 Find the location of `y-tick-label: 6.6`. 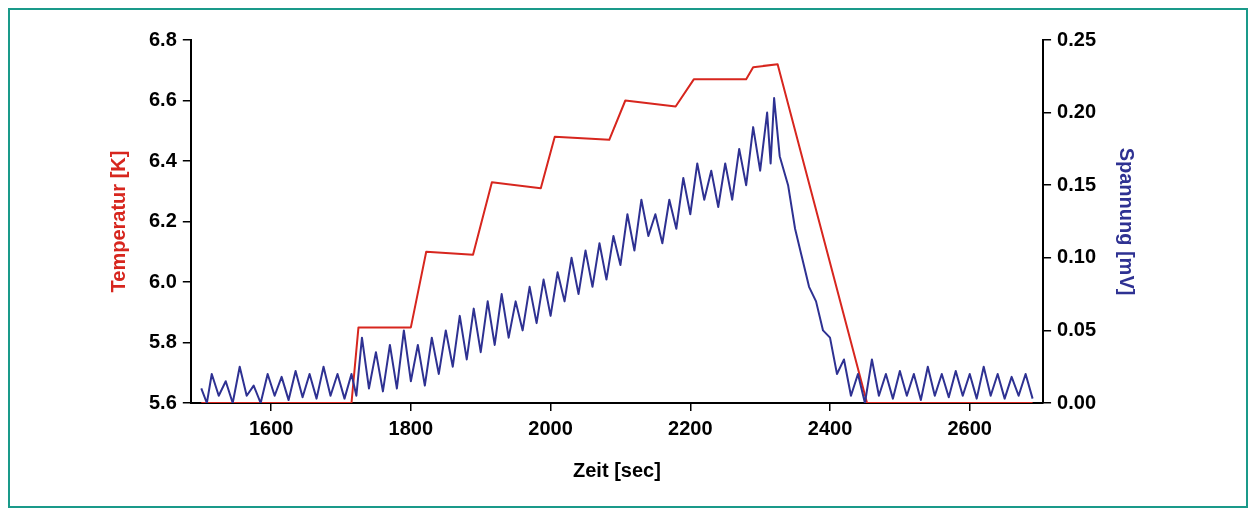

y-tick-label: 6.6 is located at coordinates (162, 99).